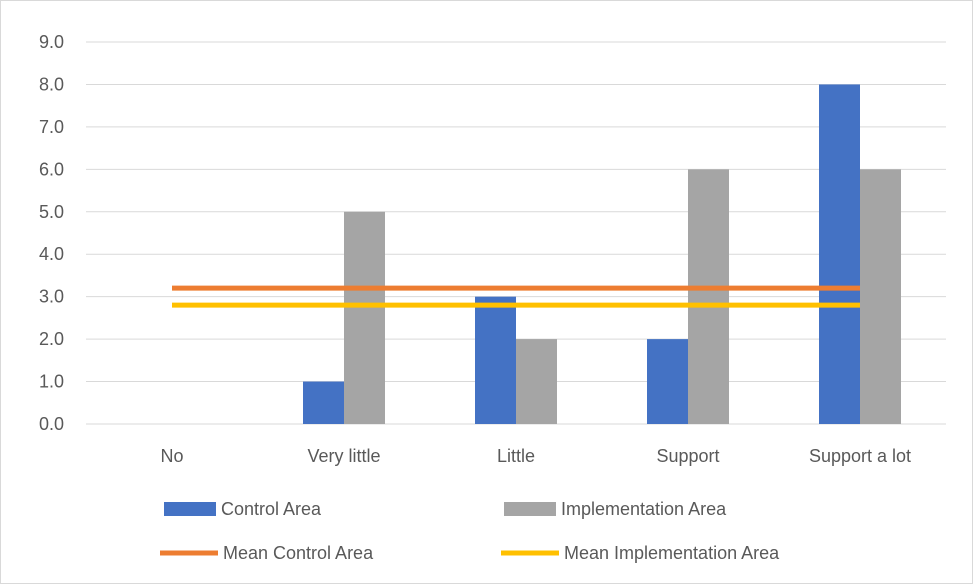 The image size is (973, 588). What do you see at coordinates (535, 456) in the screenshot?
I see `x-axis-ticks: No Very little Little Support Support a lot` at bounding box center [535, 456].